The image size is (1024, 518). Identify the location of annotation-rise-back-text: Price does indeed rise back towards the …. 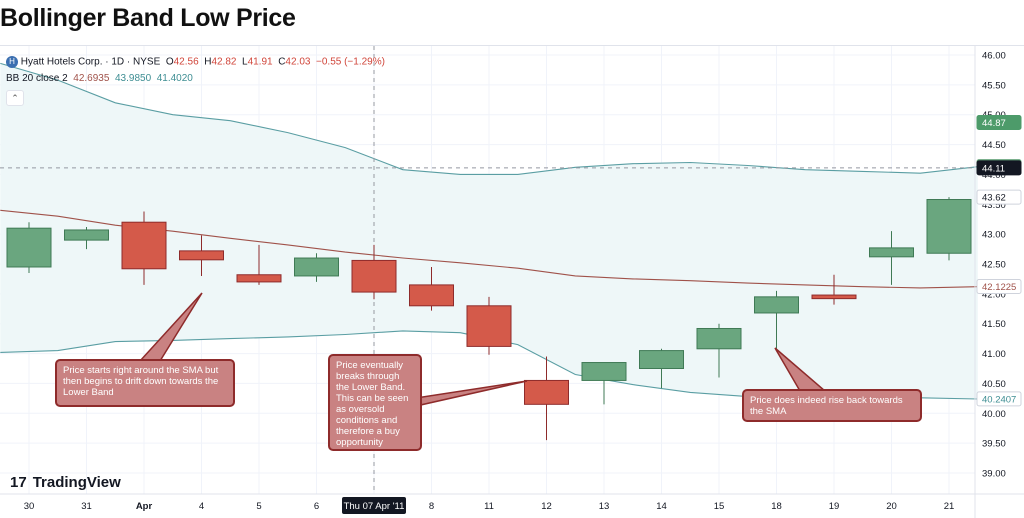
(826, 406).